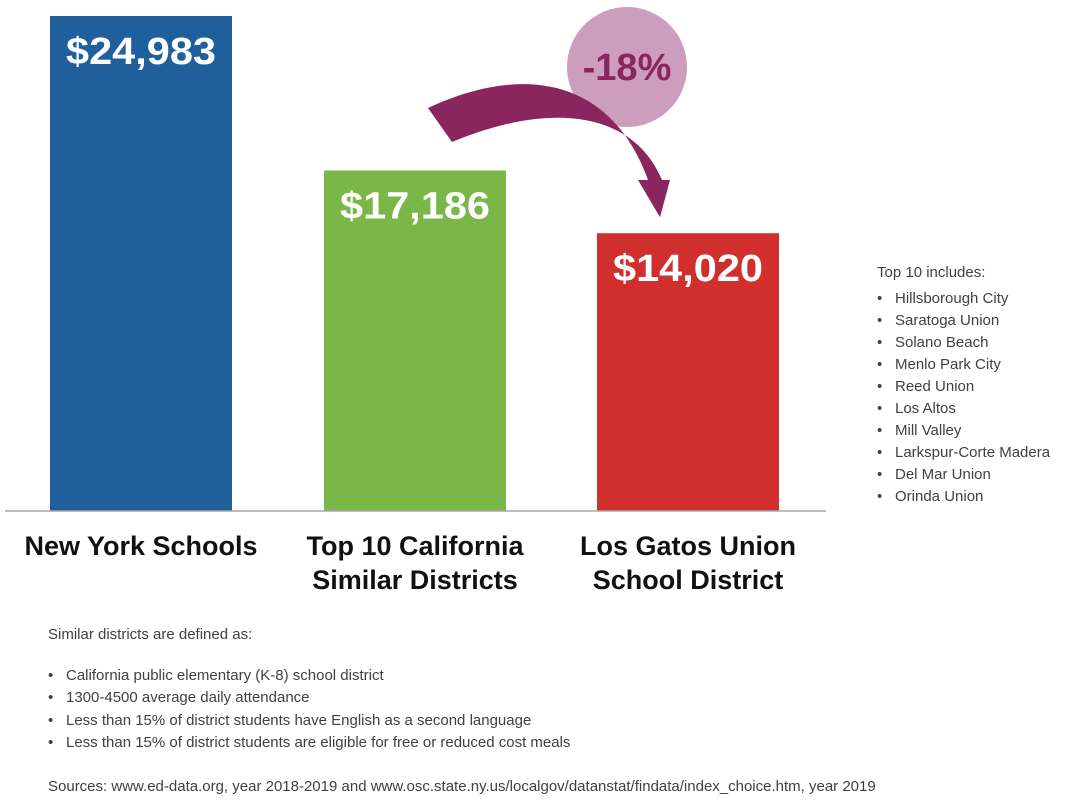 This screenshot has width=1067, height=807. What do you see at coordinates (688, 546) in the screenshot?
I see `category-label: Los Gatos Union` at bounding box center [688, 546].